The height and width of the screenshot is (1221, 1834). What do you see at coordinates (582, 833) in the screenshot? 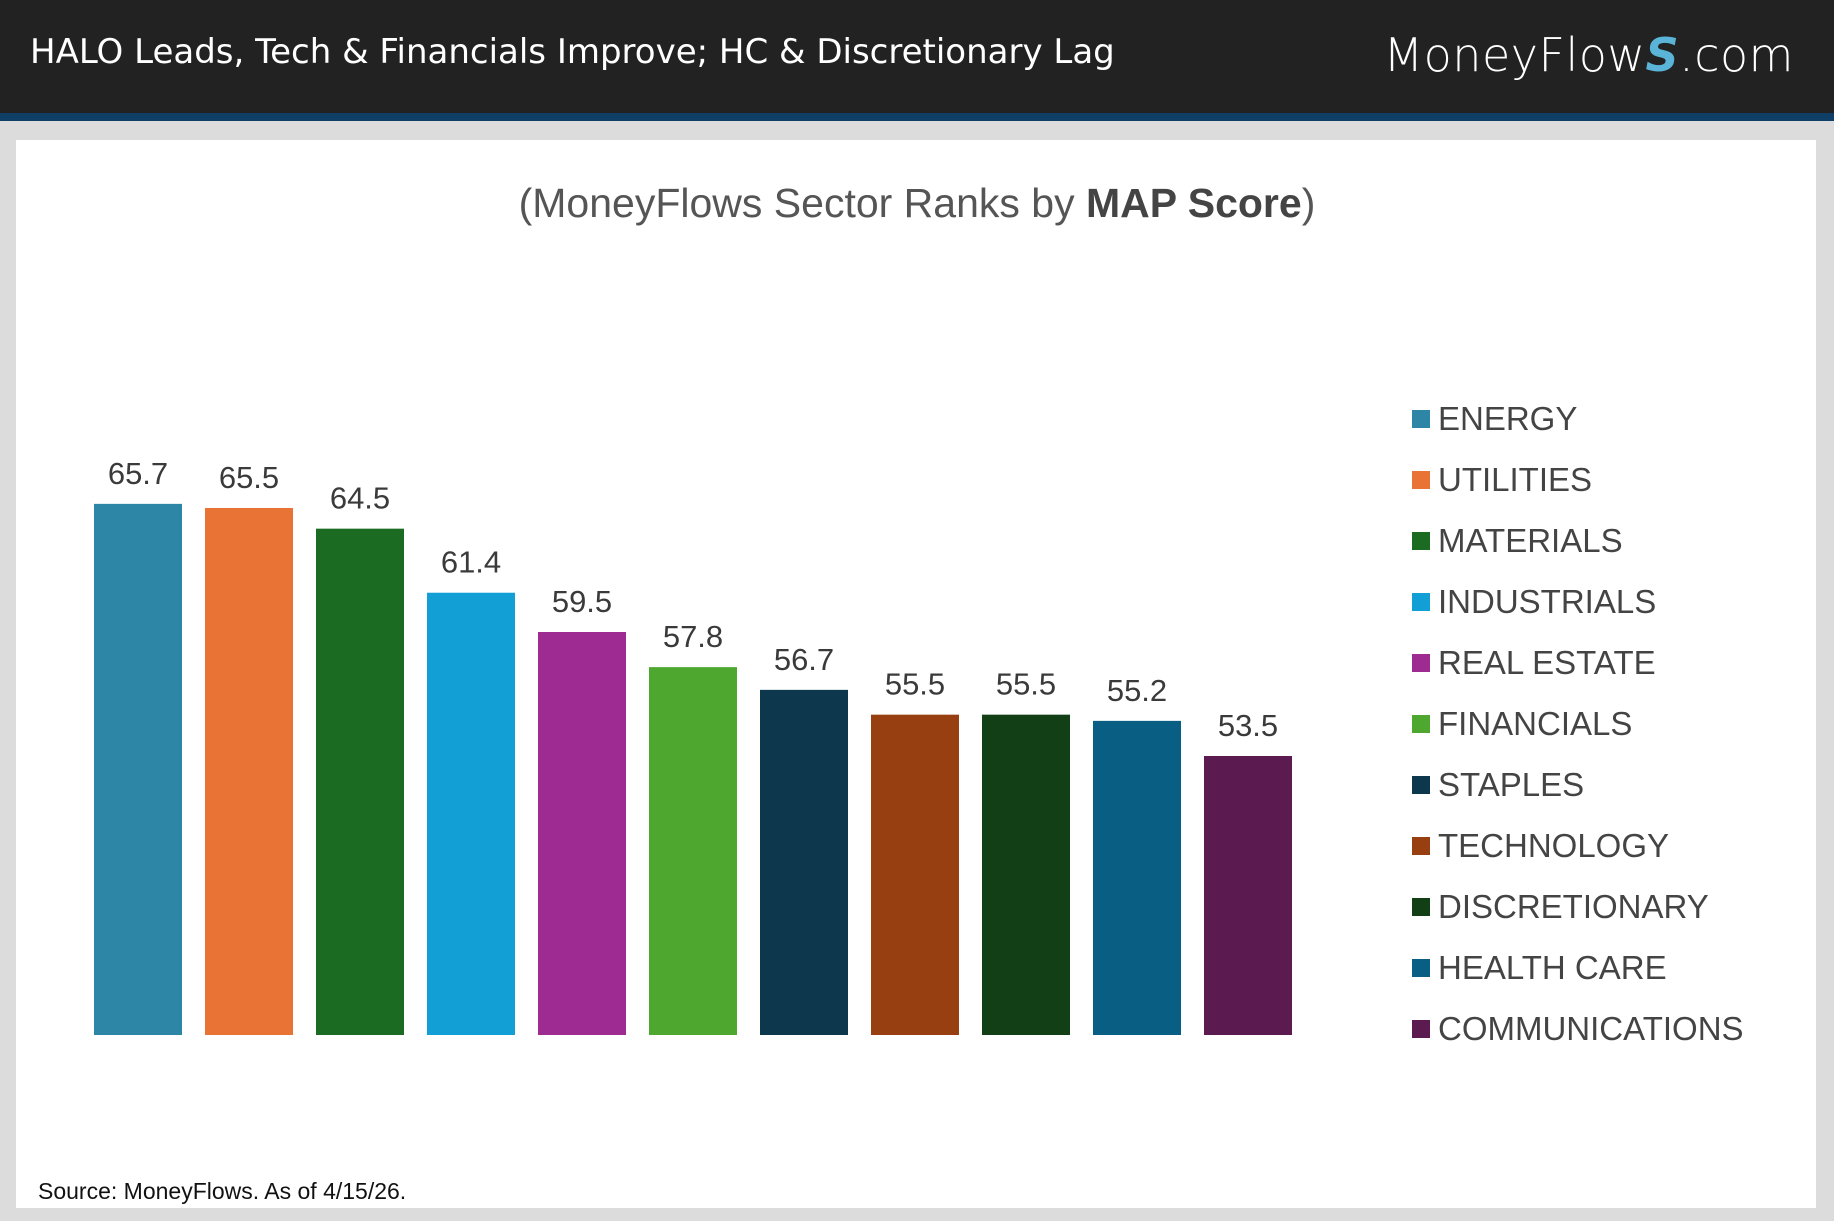
I see `bar-real-estate` at bounding box center [582, 833].